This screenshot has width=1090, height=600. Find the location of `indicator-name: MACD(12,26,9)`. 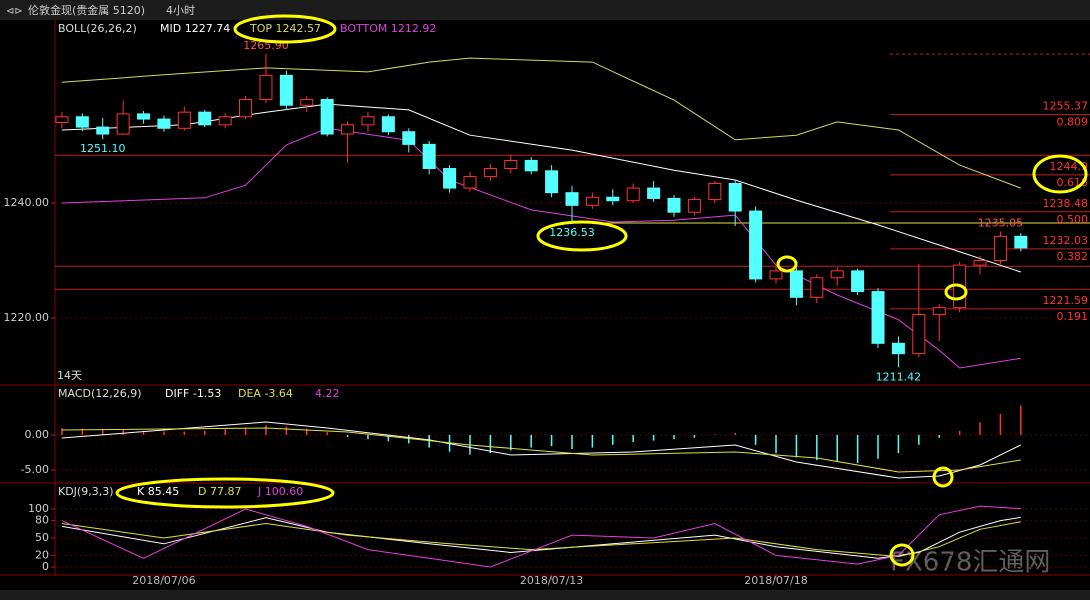

indicator-name: MACD(12,26,9) is located at coordinates (100, 393).